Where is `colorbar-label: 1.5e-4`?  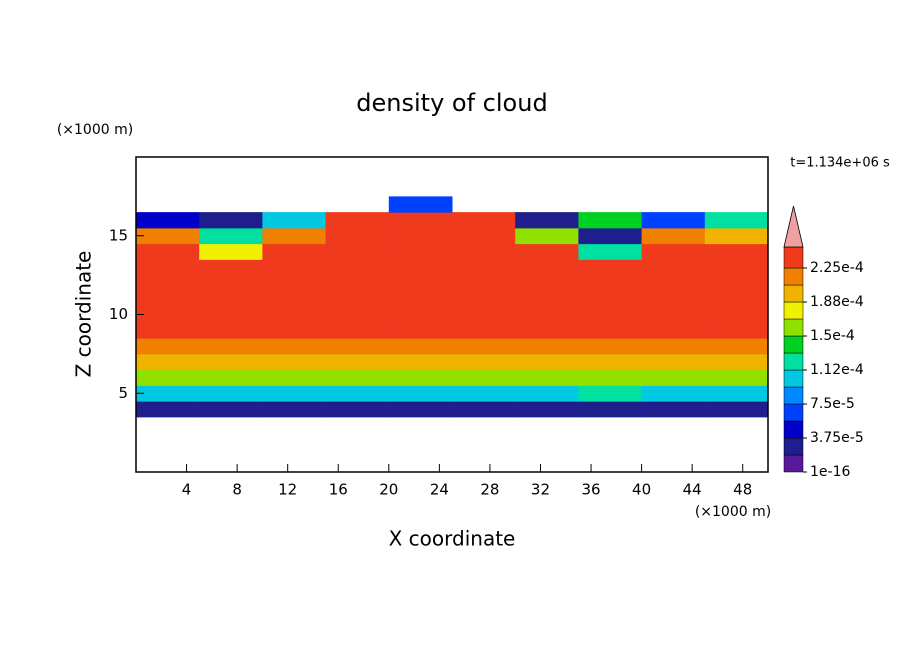
colorbar-label: 1.5e-4 is located at coordinates (832, 336).